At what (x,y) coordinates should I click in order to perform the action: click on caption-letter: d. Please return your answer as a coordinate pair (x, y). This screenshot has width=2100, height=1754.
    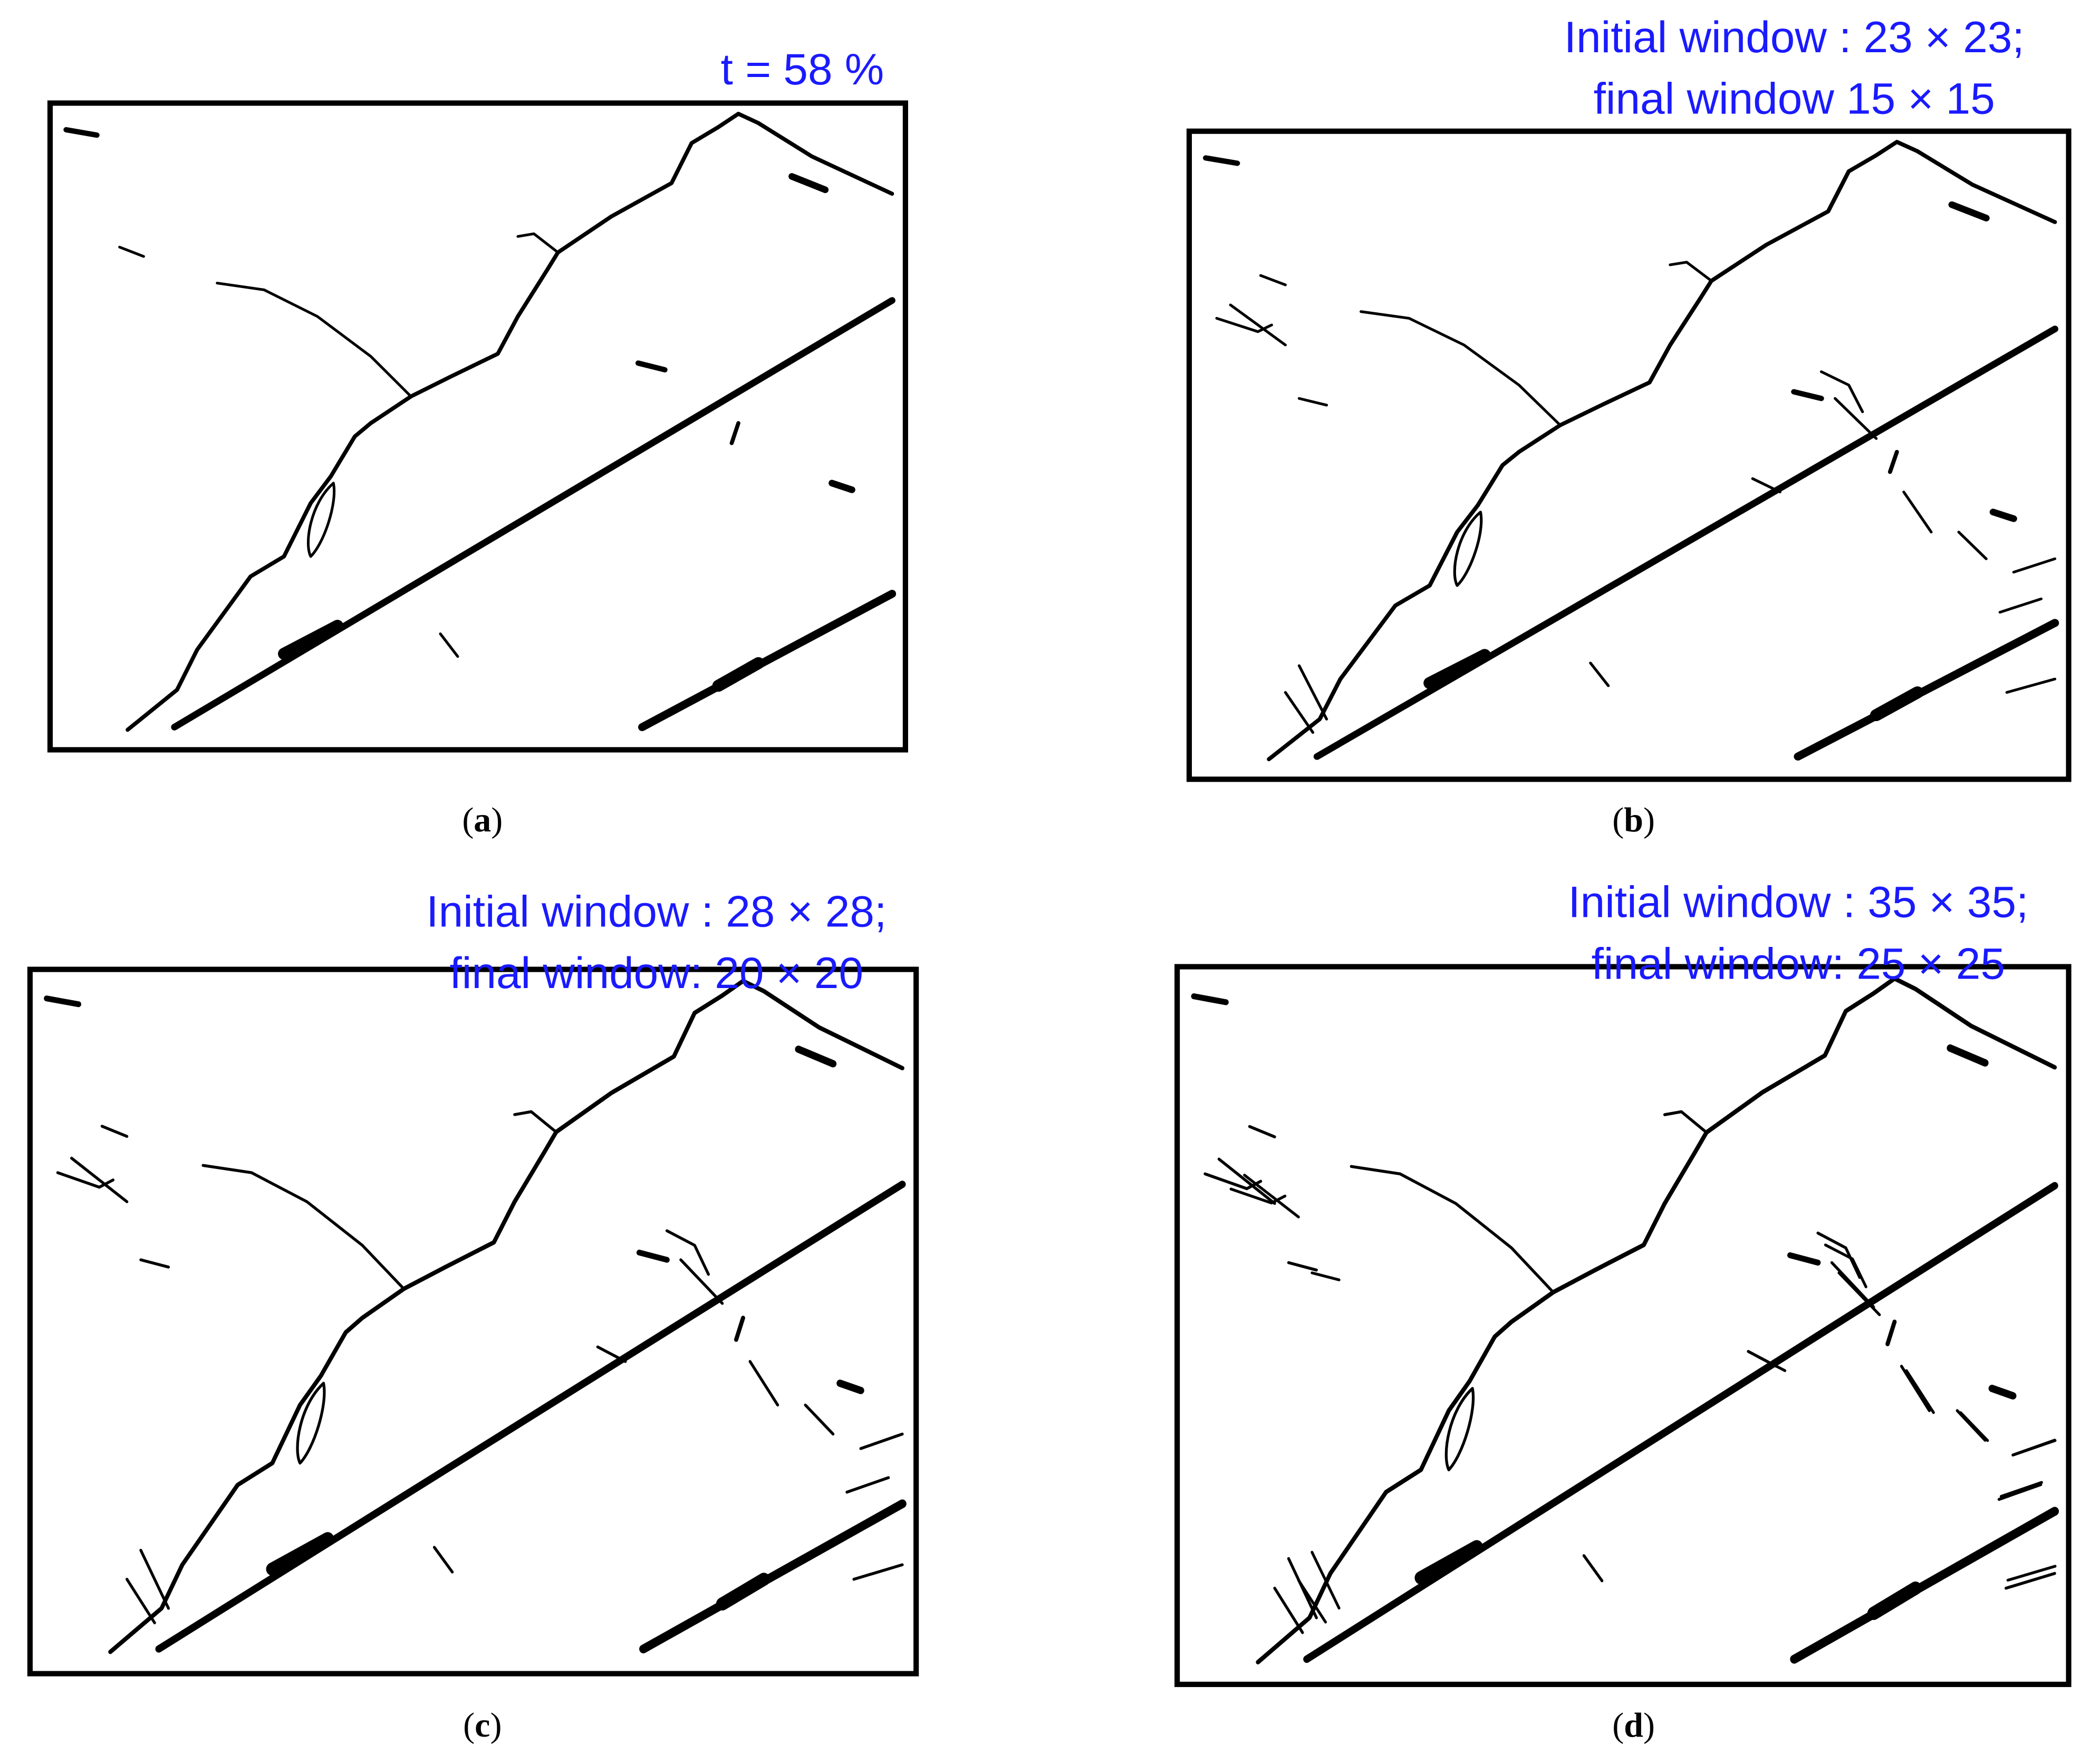
    Looking at the image, I should click on (1633, 1725).